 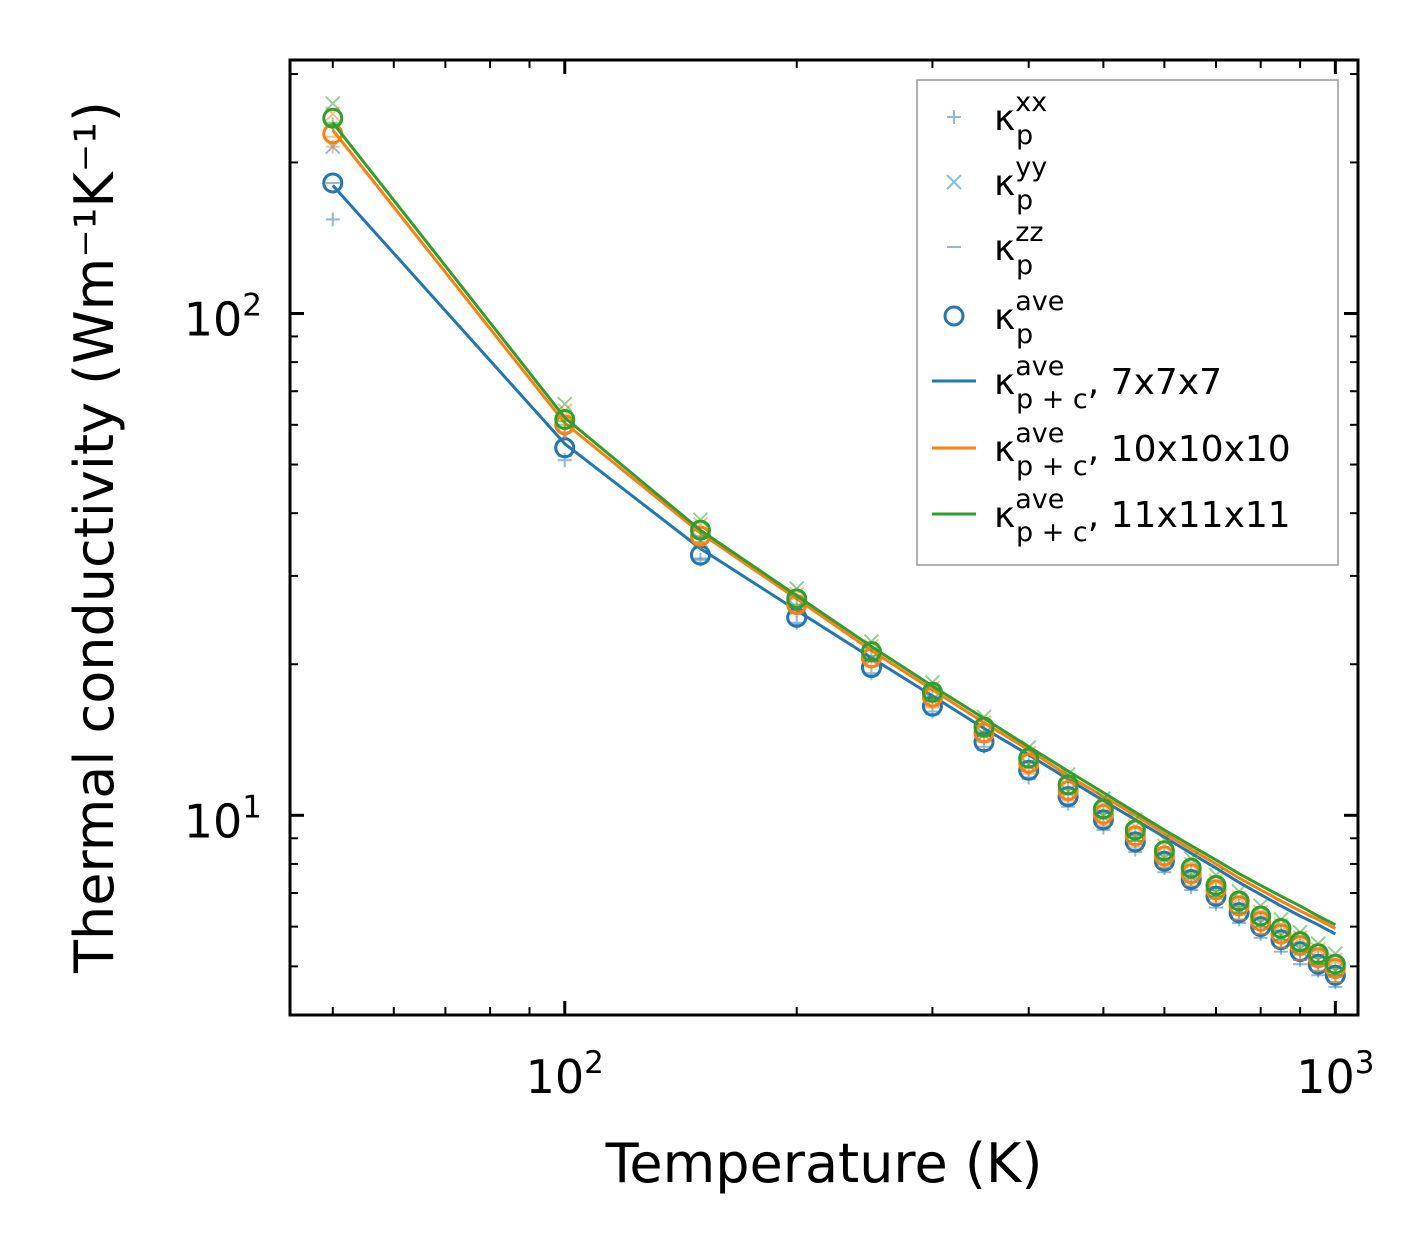 What do you see at coordinates (252, 305) in the screenshot?
I see `y-tick-label-exp: 2` at bounding box center [252, 305].